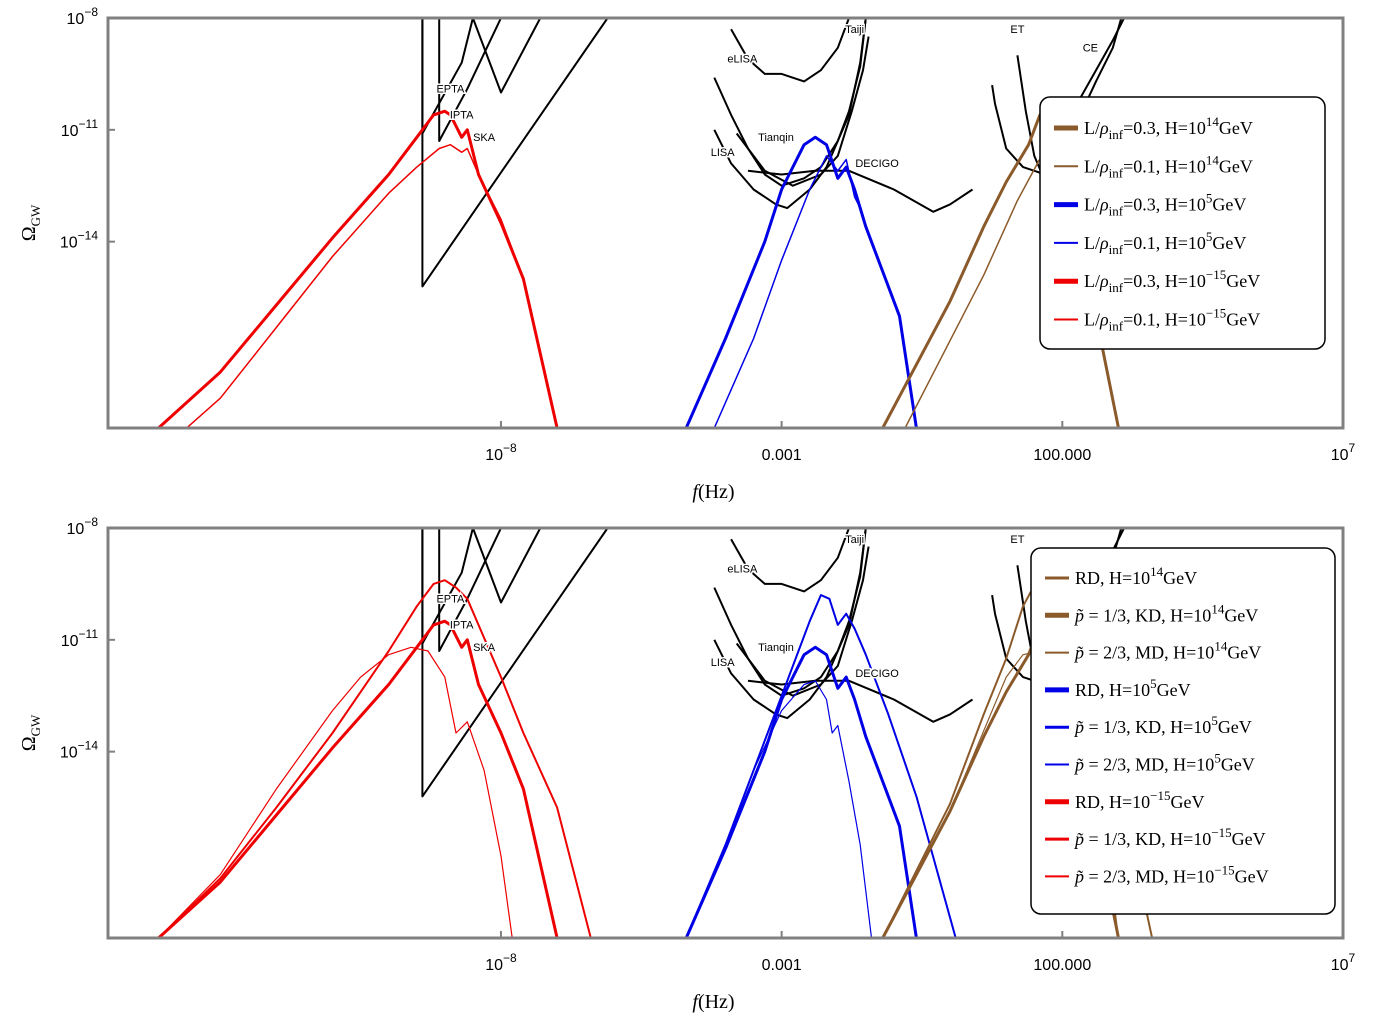  What do you see at coordinates (1172, 281) in the screenshot?
I see `legend-entry: L/ρinf=0.3, H=10−15GeV` at bounding box center [1172, 281].